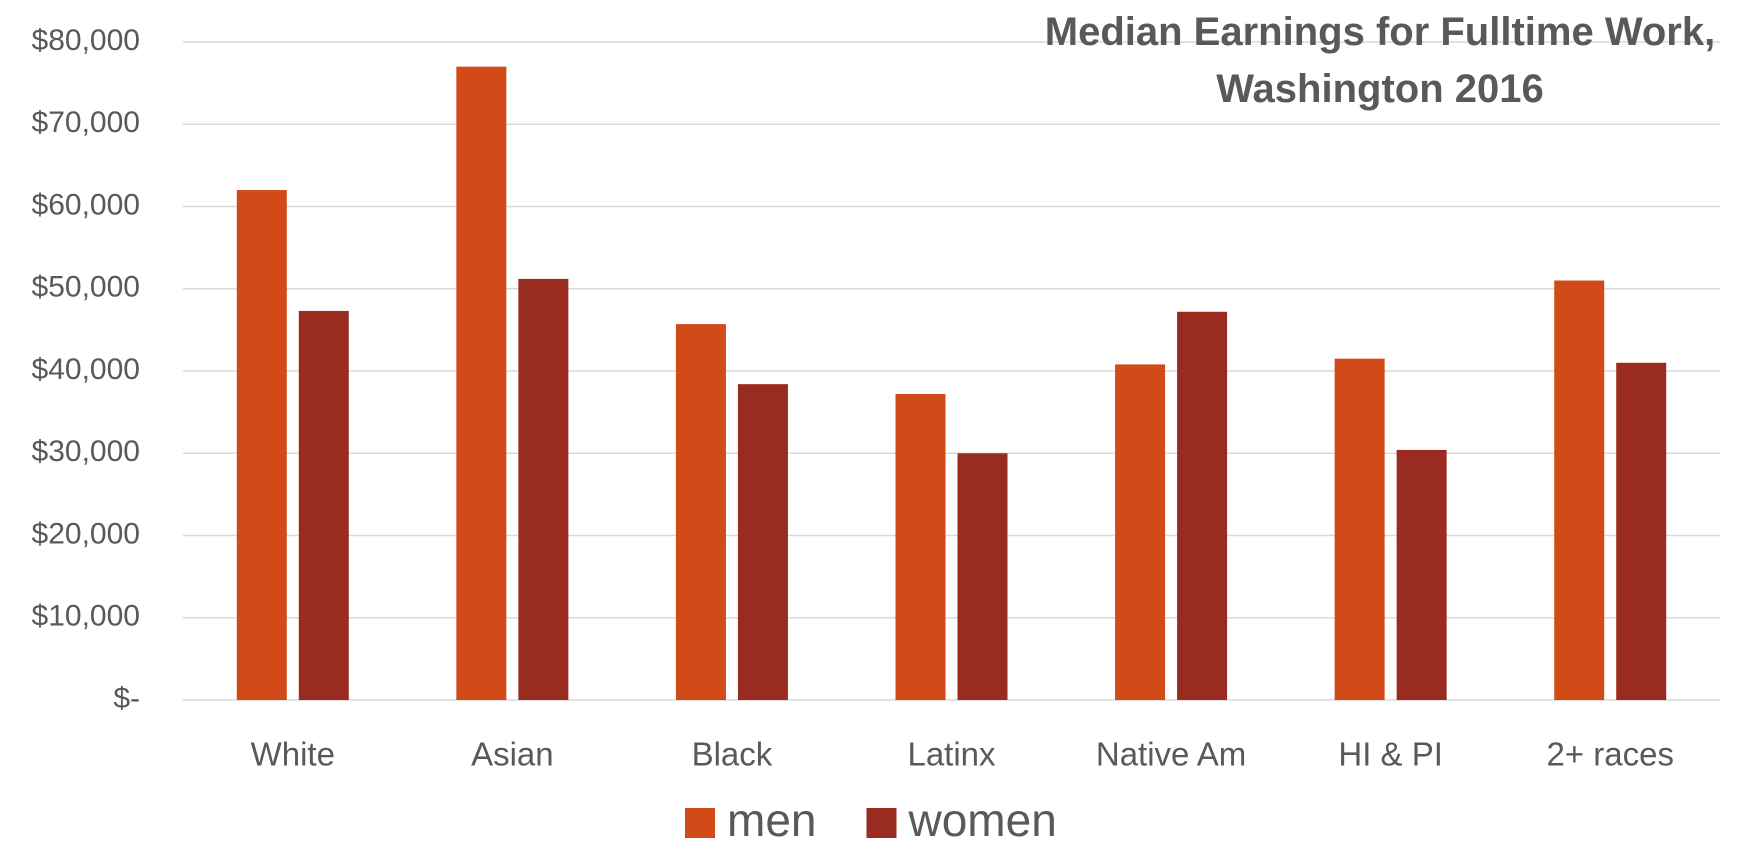  What do you see at coordinates (86, 204) in the screenshot?
I see `y-tick-label: $60,000` at bounding box center [86, 204].